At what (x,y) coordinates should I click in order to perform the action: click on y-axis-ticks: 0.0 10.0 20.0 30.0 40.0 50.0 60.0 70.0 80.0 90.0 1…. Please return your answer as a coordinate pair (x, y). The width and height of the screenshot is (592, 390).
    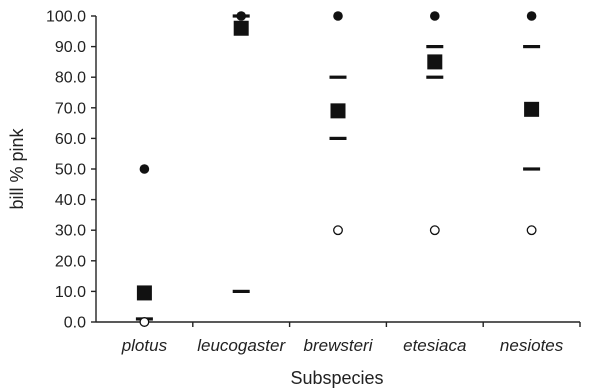
    Looking at the image, I should click on (71, 170).